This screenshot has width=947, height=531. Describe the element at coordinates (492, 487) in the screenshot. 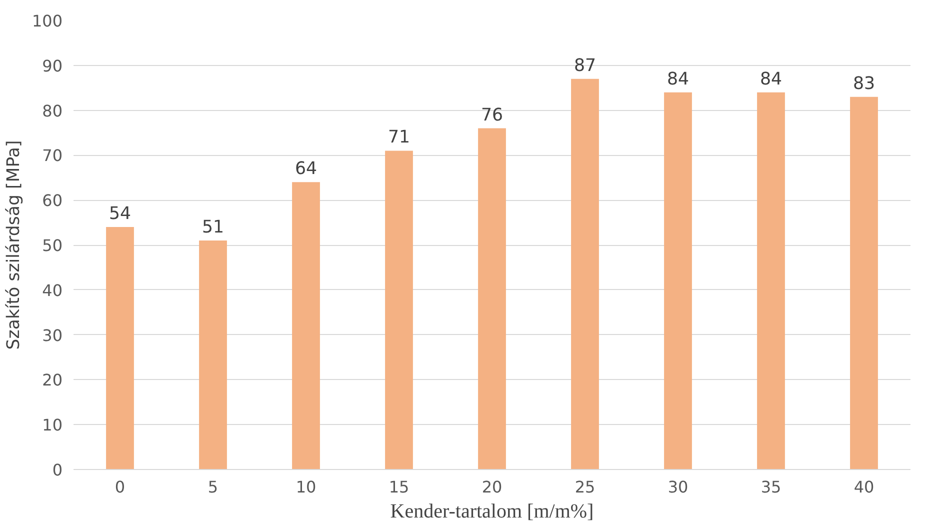

I see `x-tick-label: 20` at that location.